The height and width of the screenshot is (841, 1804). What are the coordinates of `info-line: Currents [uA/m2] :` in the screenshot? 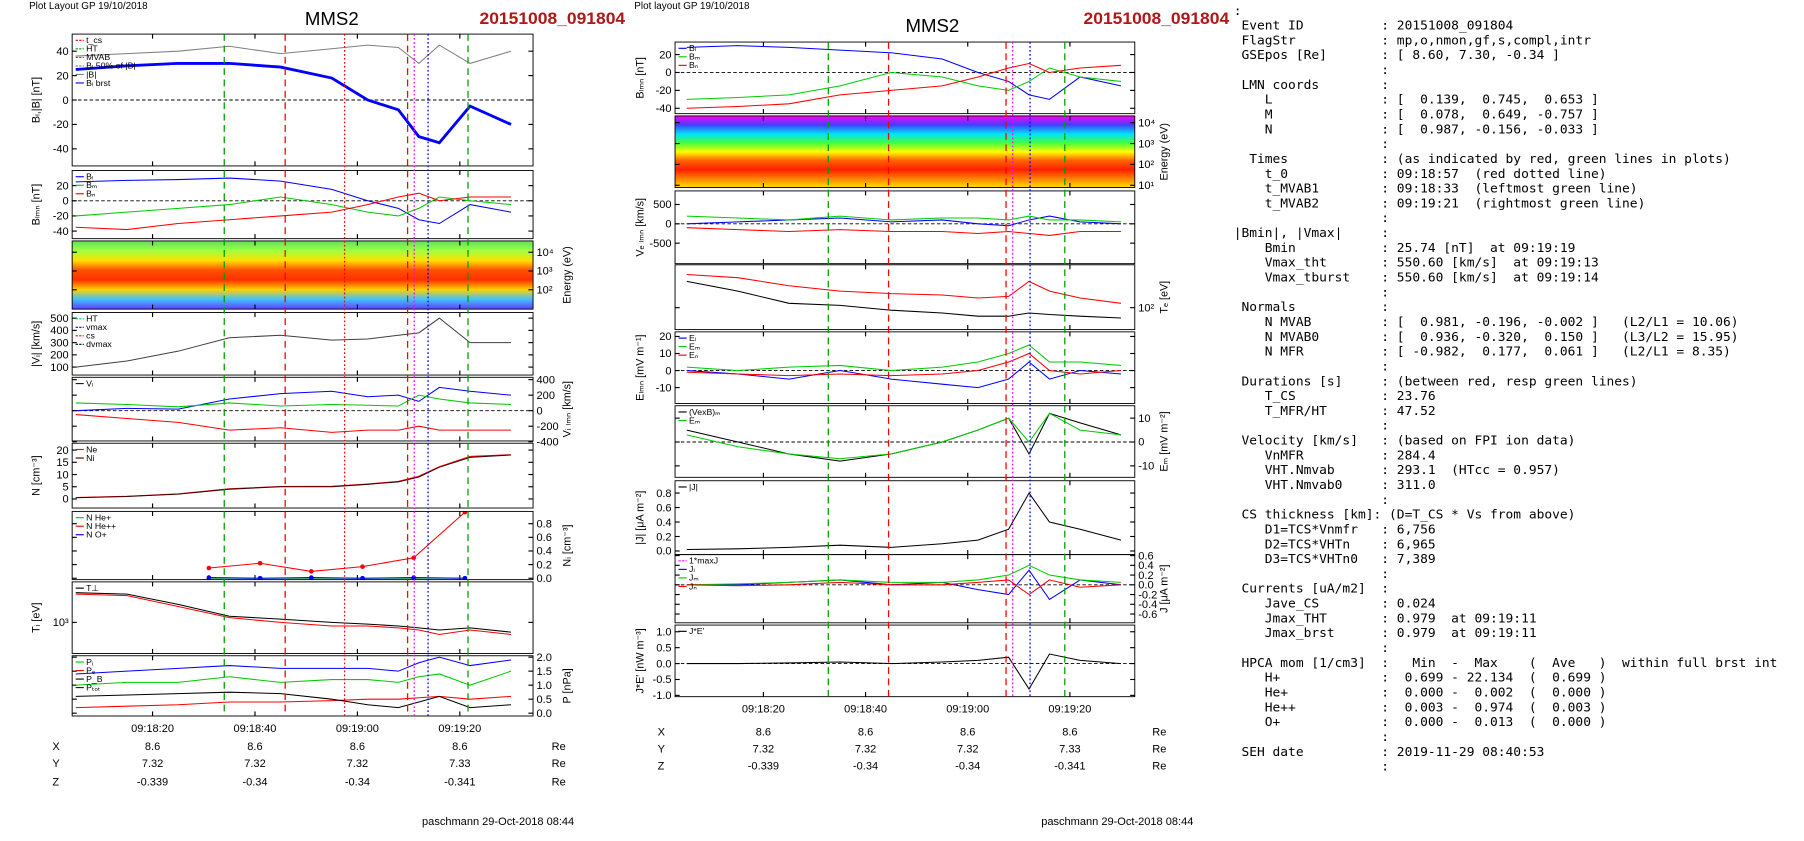 It's located at (1311, 589).